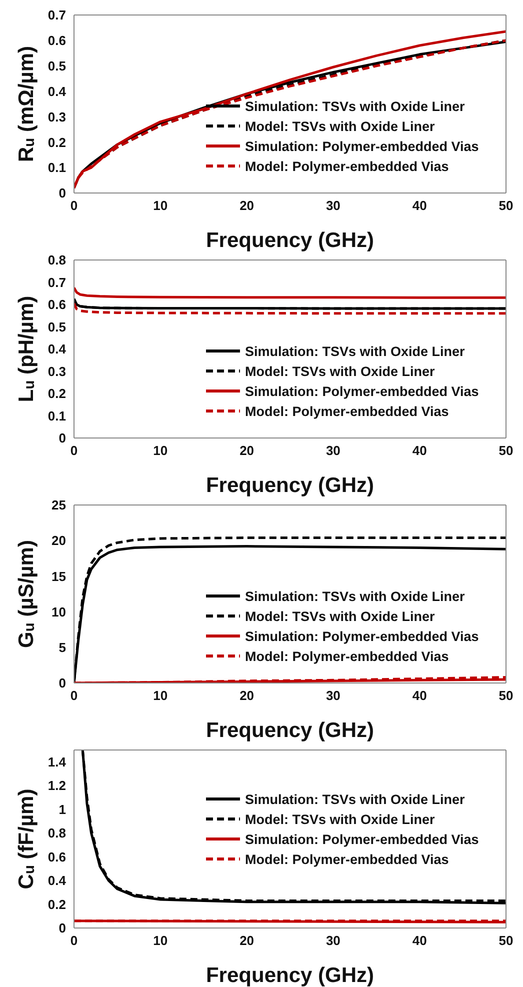  What do you see at coordinates (59, 576) in the screenshot?
I see `y-tick-label: 15` at bounding box center [59, 576].